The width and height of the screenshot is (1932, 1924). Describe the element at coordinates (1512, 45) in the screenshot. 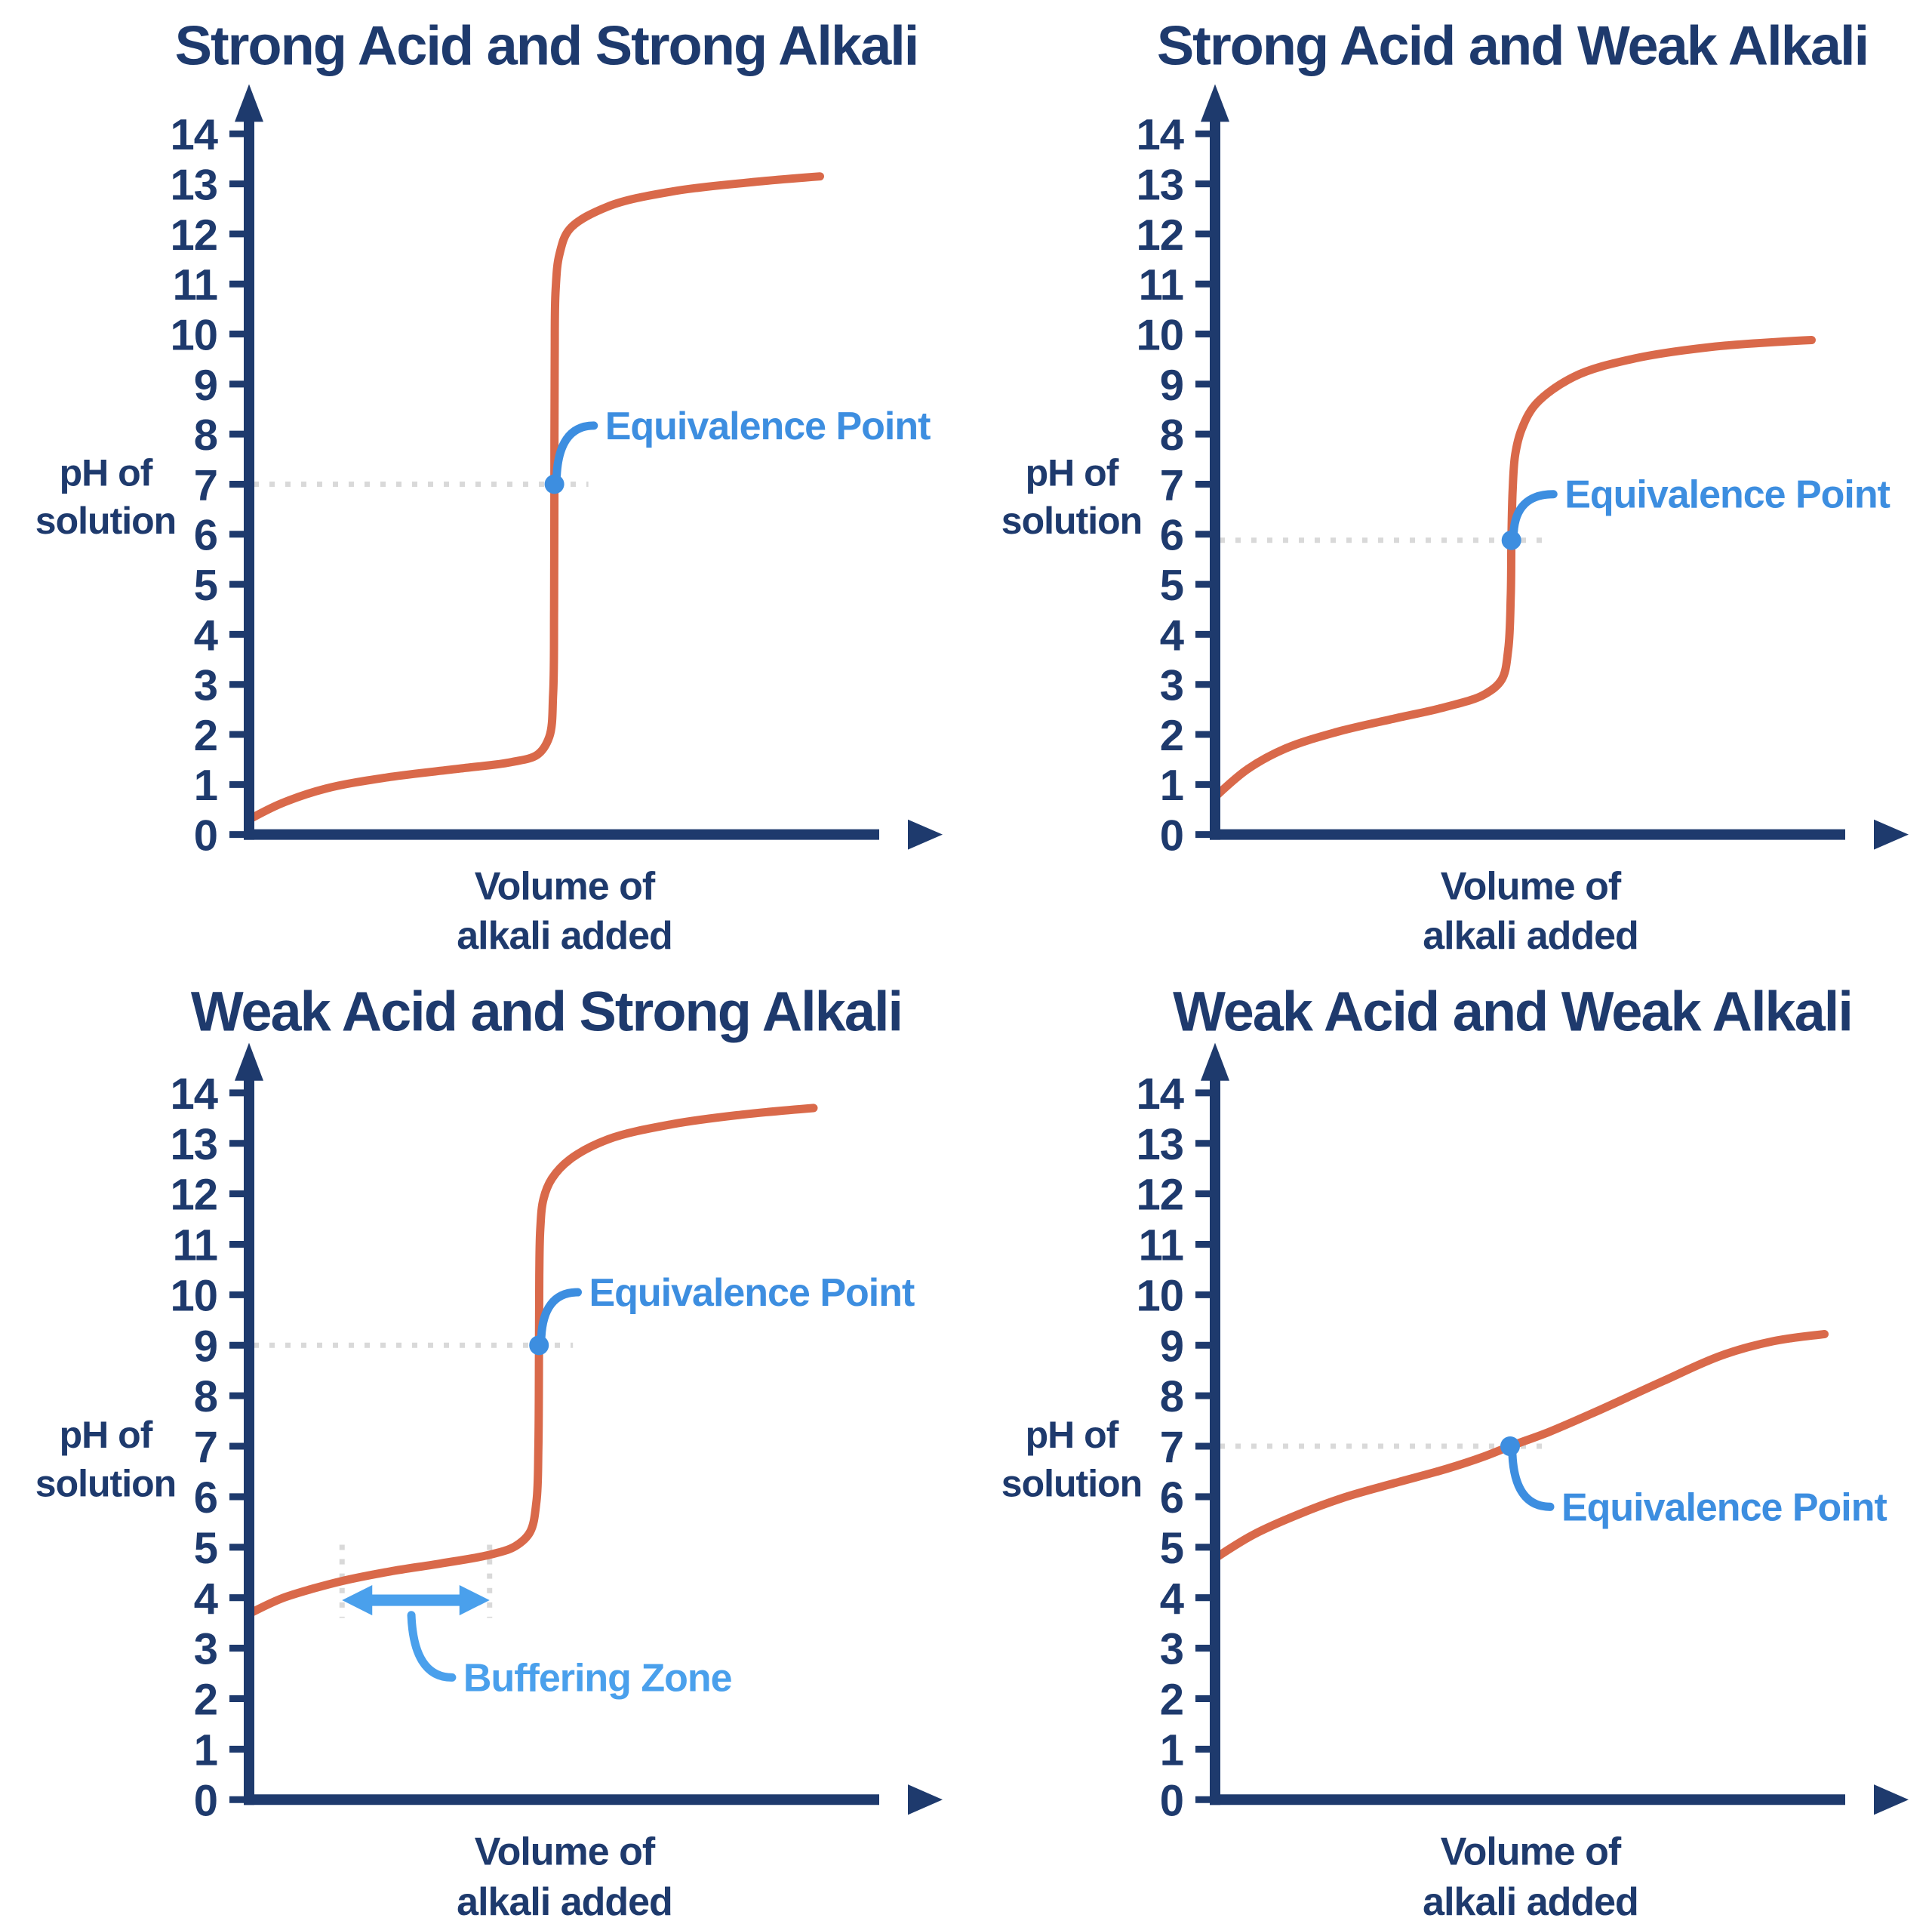

I see `chart-title: Strong Acid and Weak Alkali` at that location.